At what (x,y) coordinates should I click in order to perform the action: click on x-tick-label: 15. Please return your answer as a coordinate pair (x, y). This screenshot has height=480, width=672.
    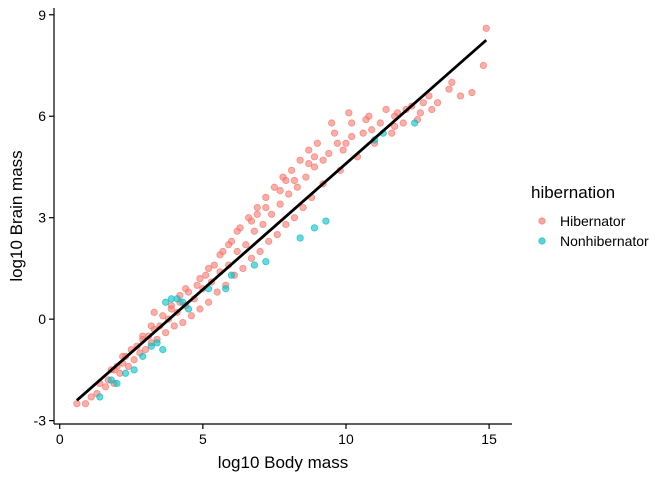
    Looking at the image, I should click on (489, 439).